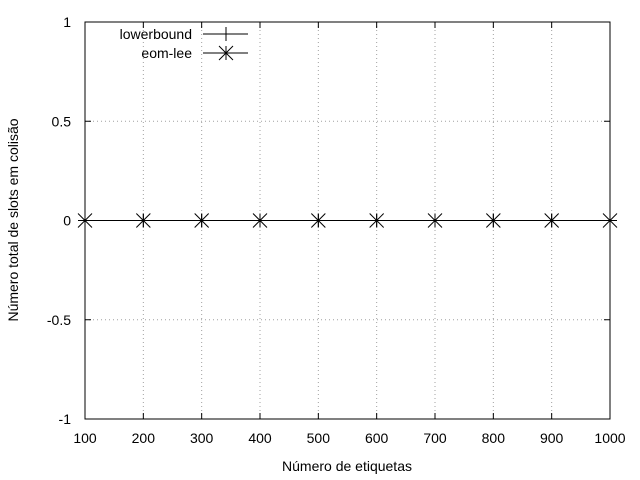 The height and width of the screenshot is (480, 640). I want to click on series-eom-lee, so click(347, 220).